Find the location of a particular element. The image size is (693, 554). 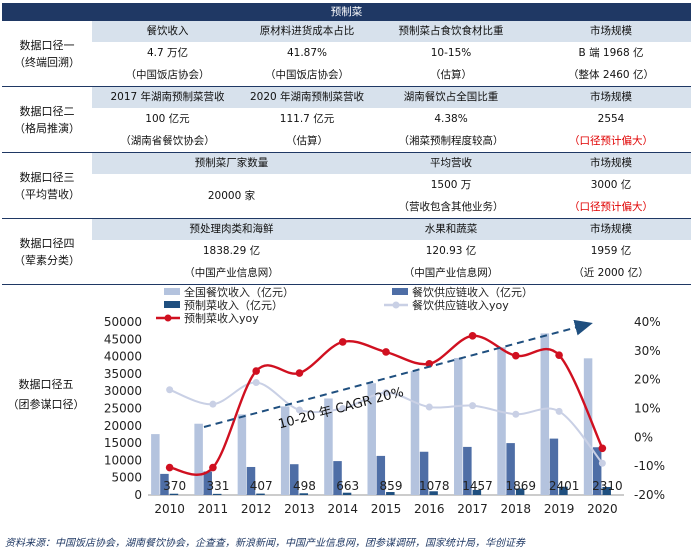

y-tick-left: 30000 is located at coordinates (123, 391).